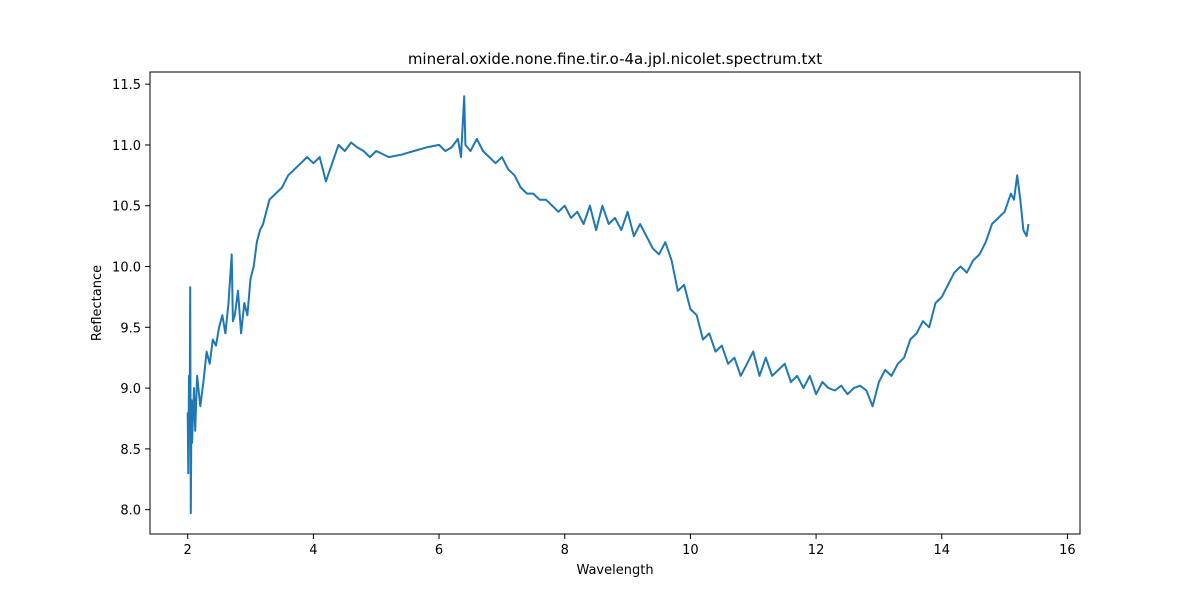 Image resolution: width=1200 pixels, height=600 pixels. Describe the element at coordinates (565, 550) in the screenshot. I see `x-tick-label: 8` at that location.